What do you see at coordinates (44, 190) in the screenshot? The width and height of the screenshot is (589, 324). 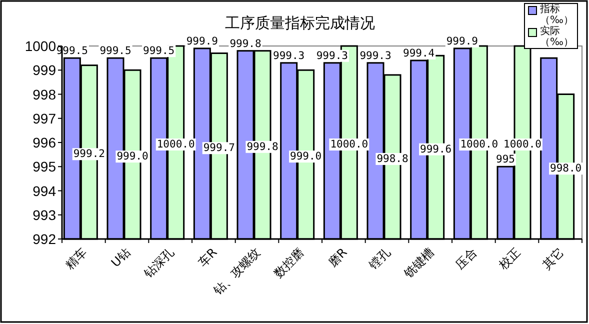 I see `y-tick-label: 994` at bounding box center [44, 190].